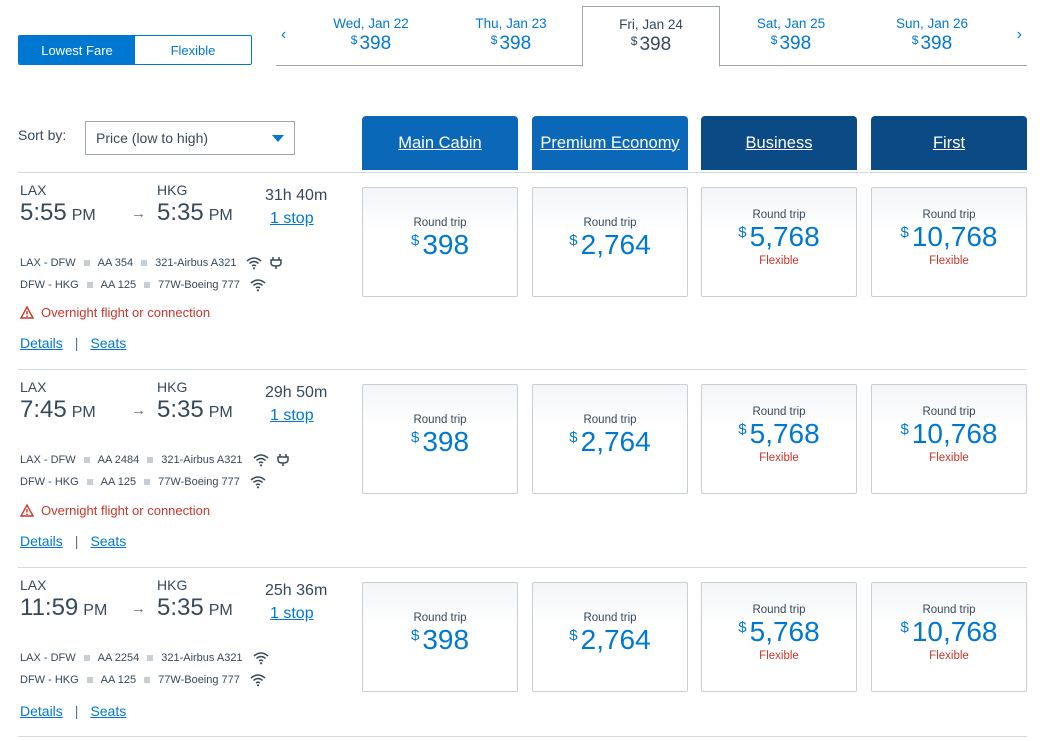  What do you see at coordinates (610, 143) in the screenshot?
I see `cabin-header-premium-economy: Premium Economy` at bounding box center [610, 143].